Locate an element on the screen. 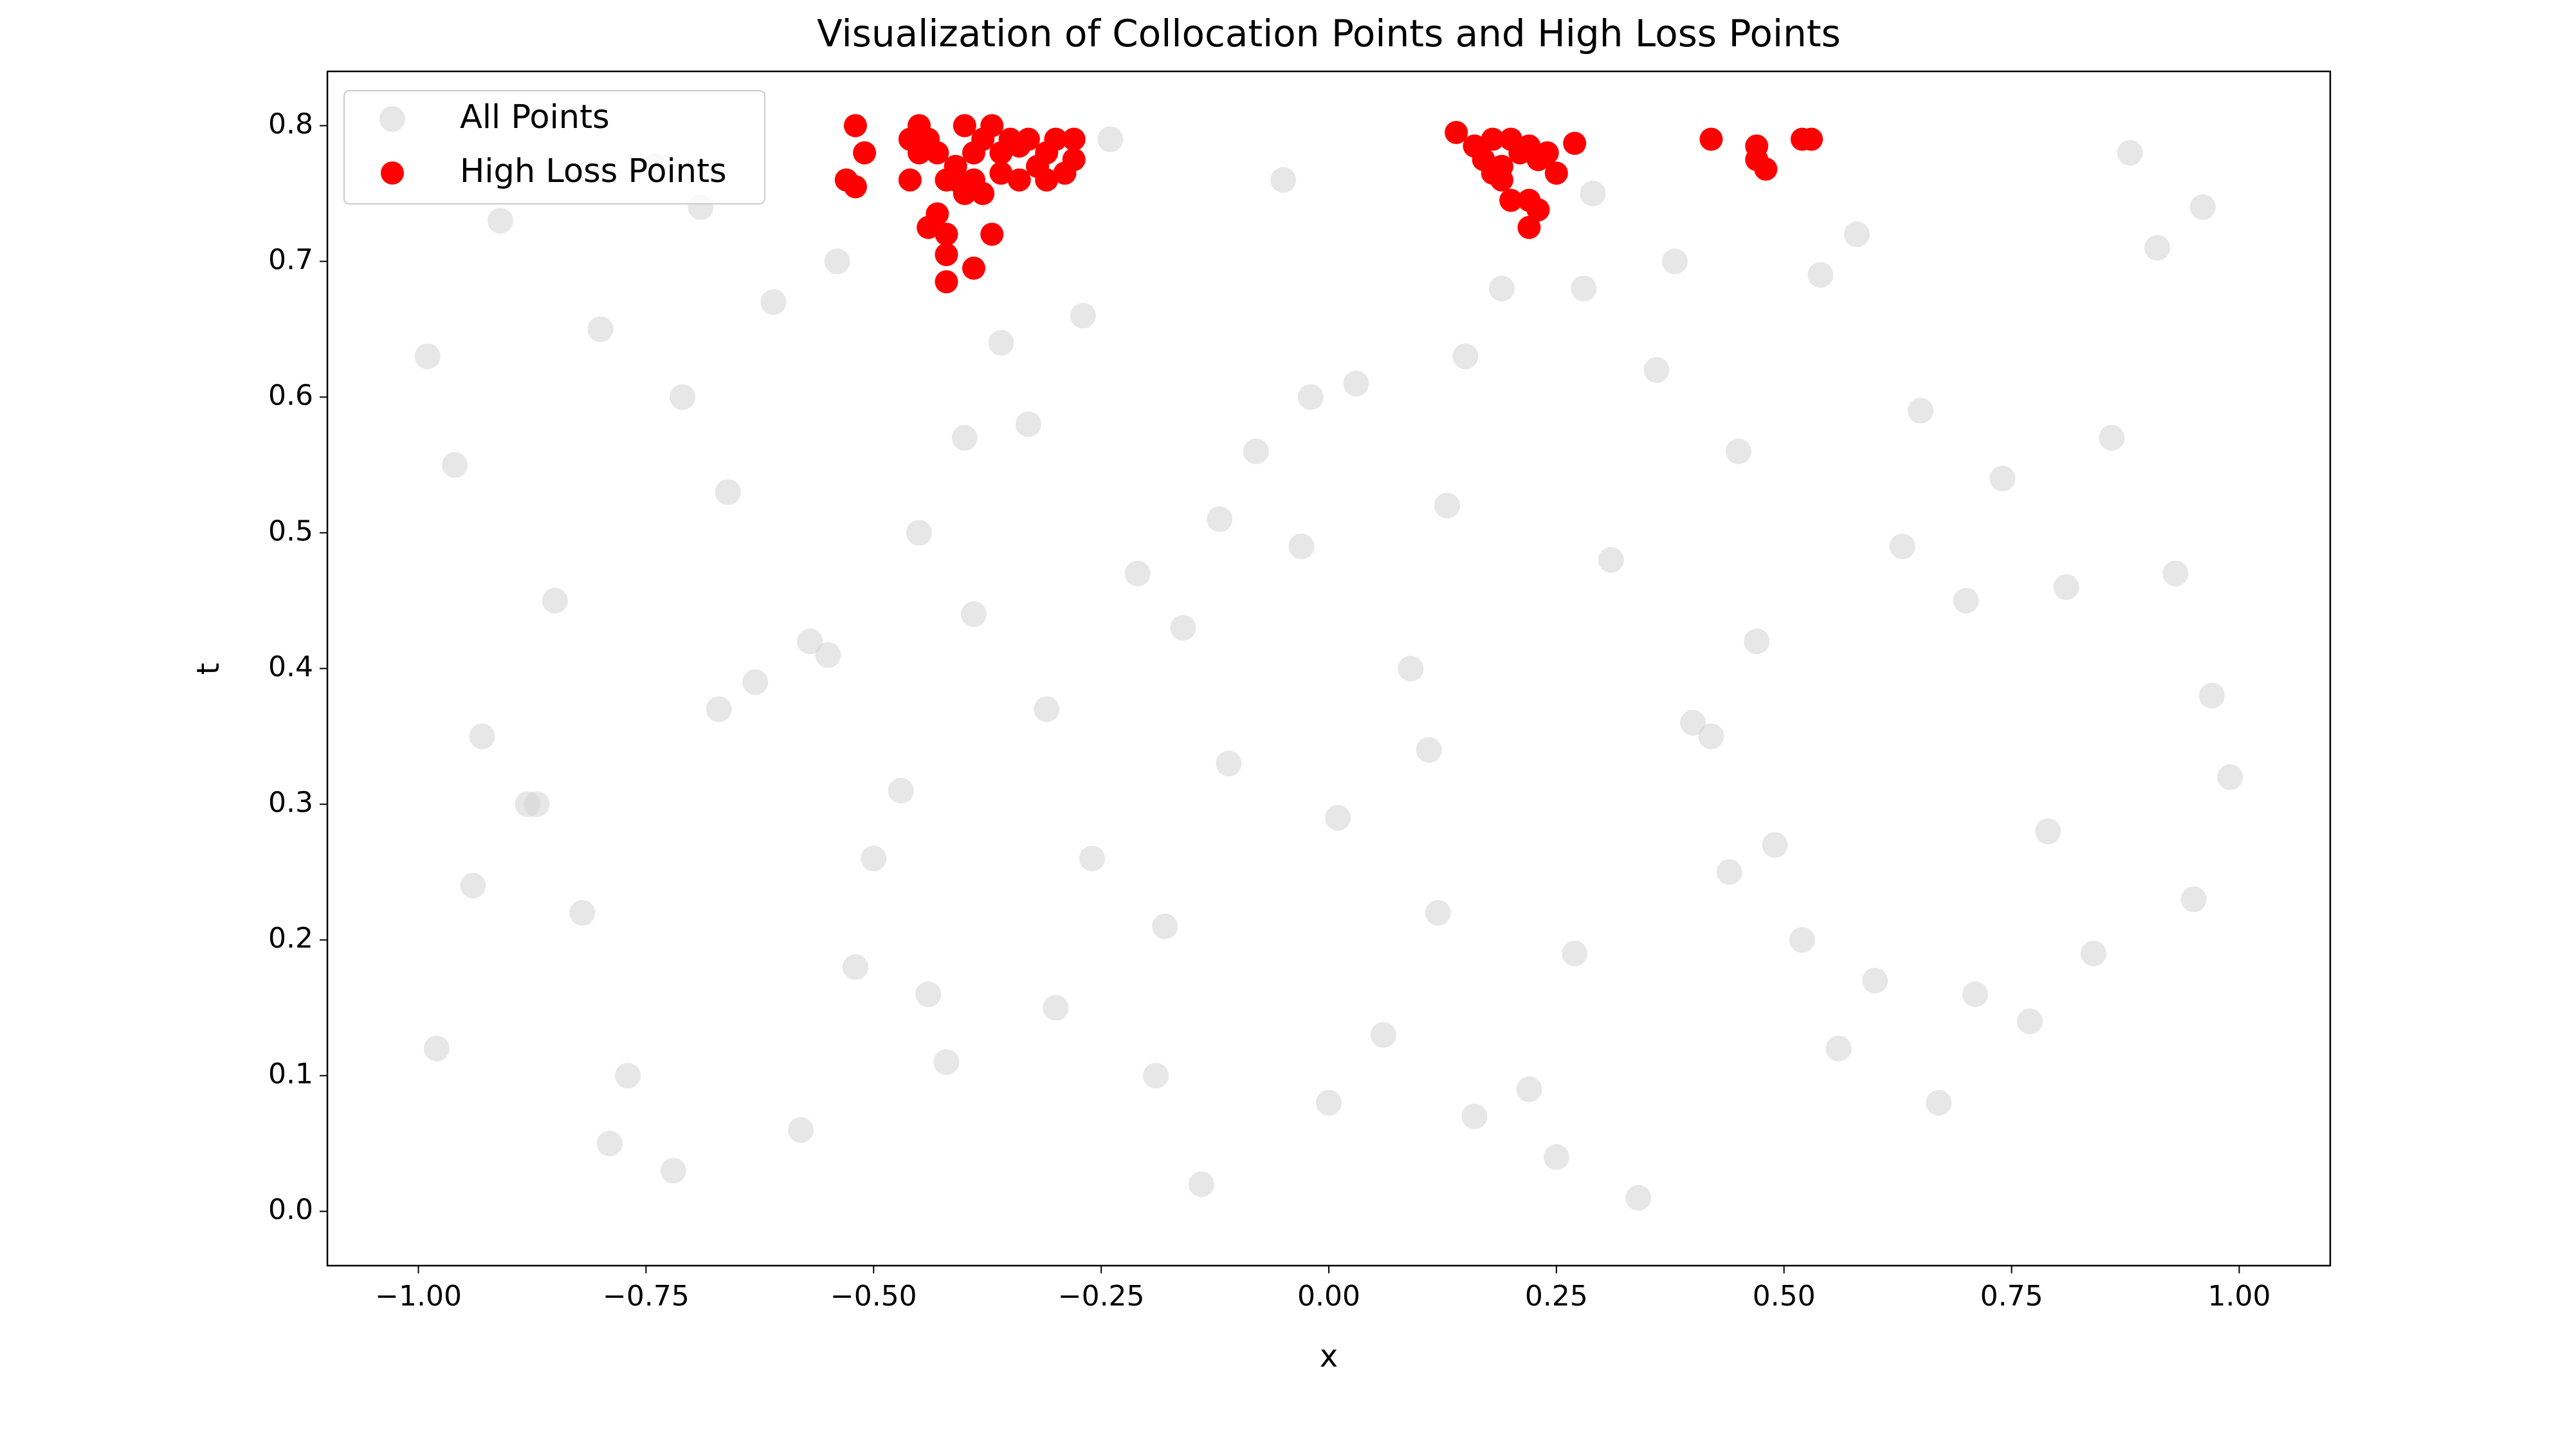 Image resolution: width=2565 pixels, height=1456 pixels. y-tick-label: 0.7 is located at coordinates (290, 259).